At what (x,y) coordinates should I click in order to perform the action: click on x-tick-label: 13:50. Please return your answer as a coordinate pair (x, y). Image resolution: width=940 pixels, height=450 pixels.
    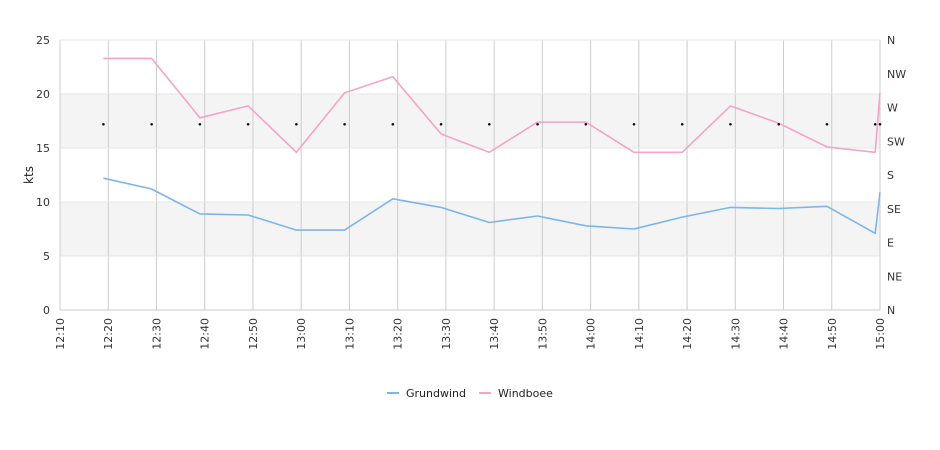
    Looking at the image, I should click on (542, 334).